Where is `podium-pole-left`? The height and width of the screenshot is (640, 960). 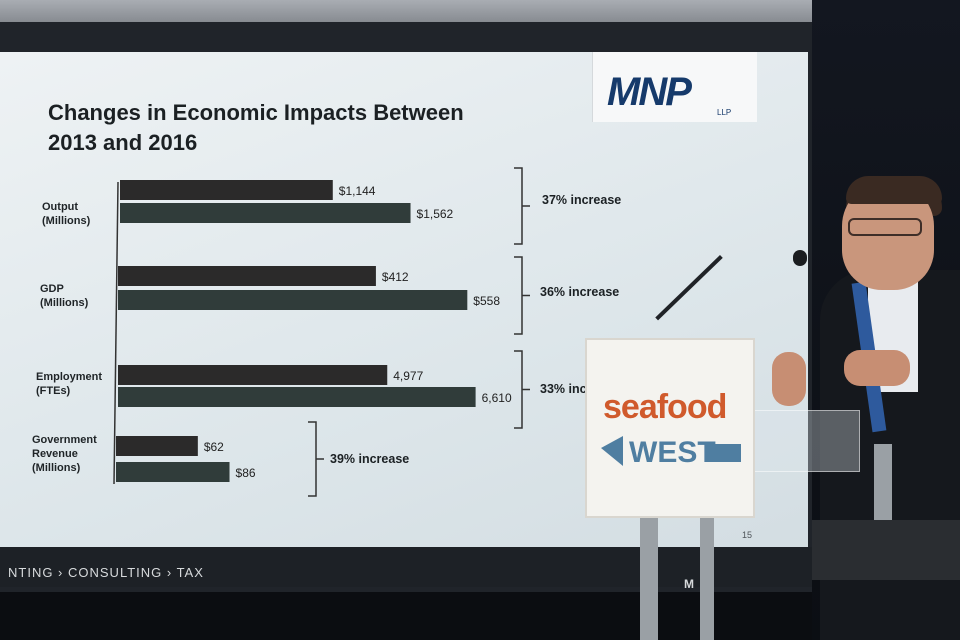
podium-pole-left is located at coordinates (649, 576).